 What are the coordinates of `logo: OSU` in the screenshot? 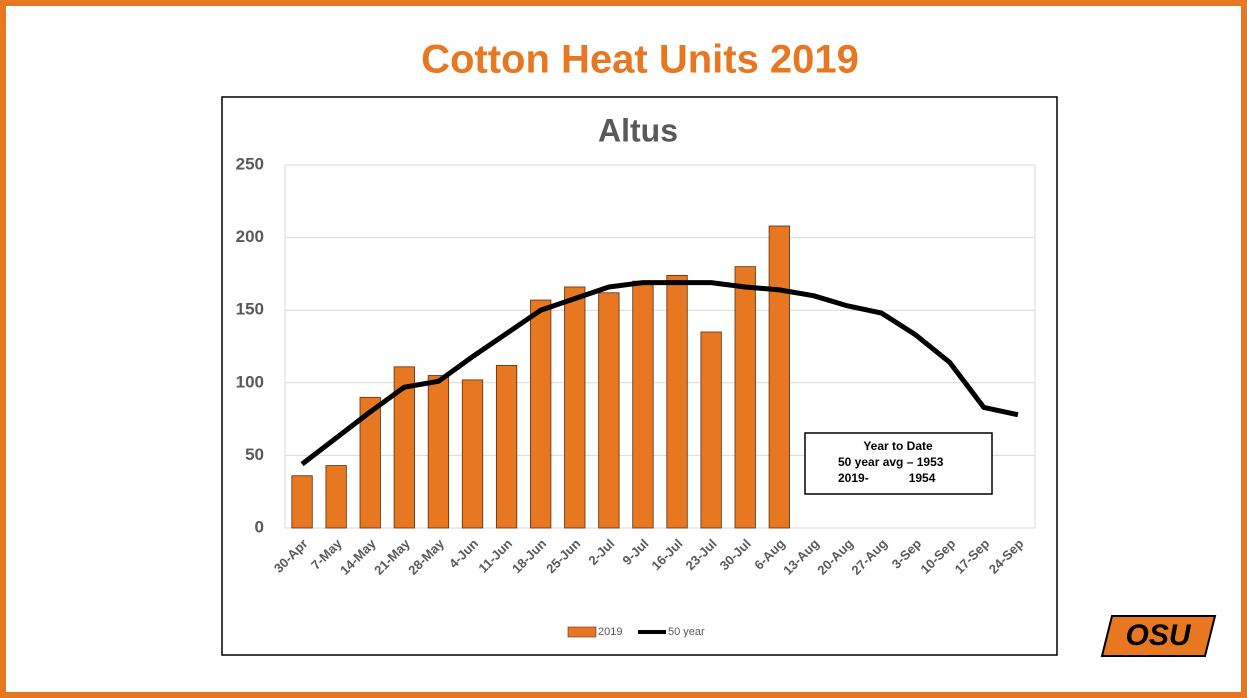 It's located at (1158, 636).